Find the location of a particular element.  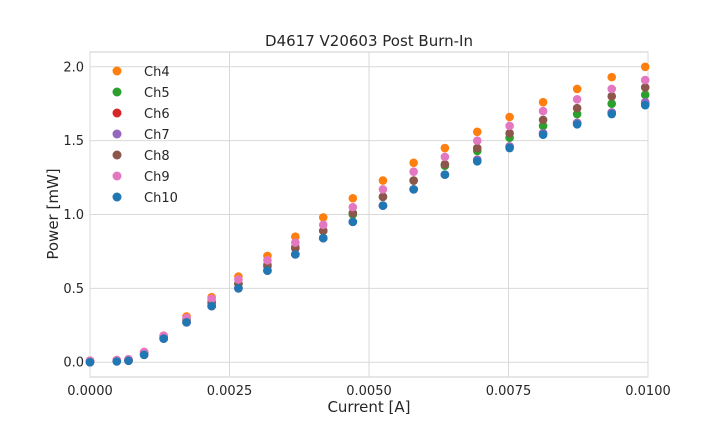

y-tick-label: 2.0 is located at coordinates (73, 67).